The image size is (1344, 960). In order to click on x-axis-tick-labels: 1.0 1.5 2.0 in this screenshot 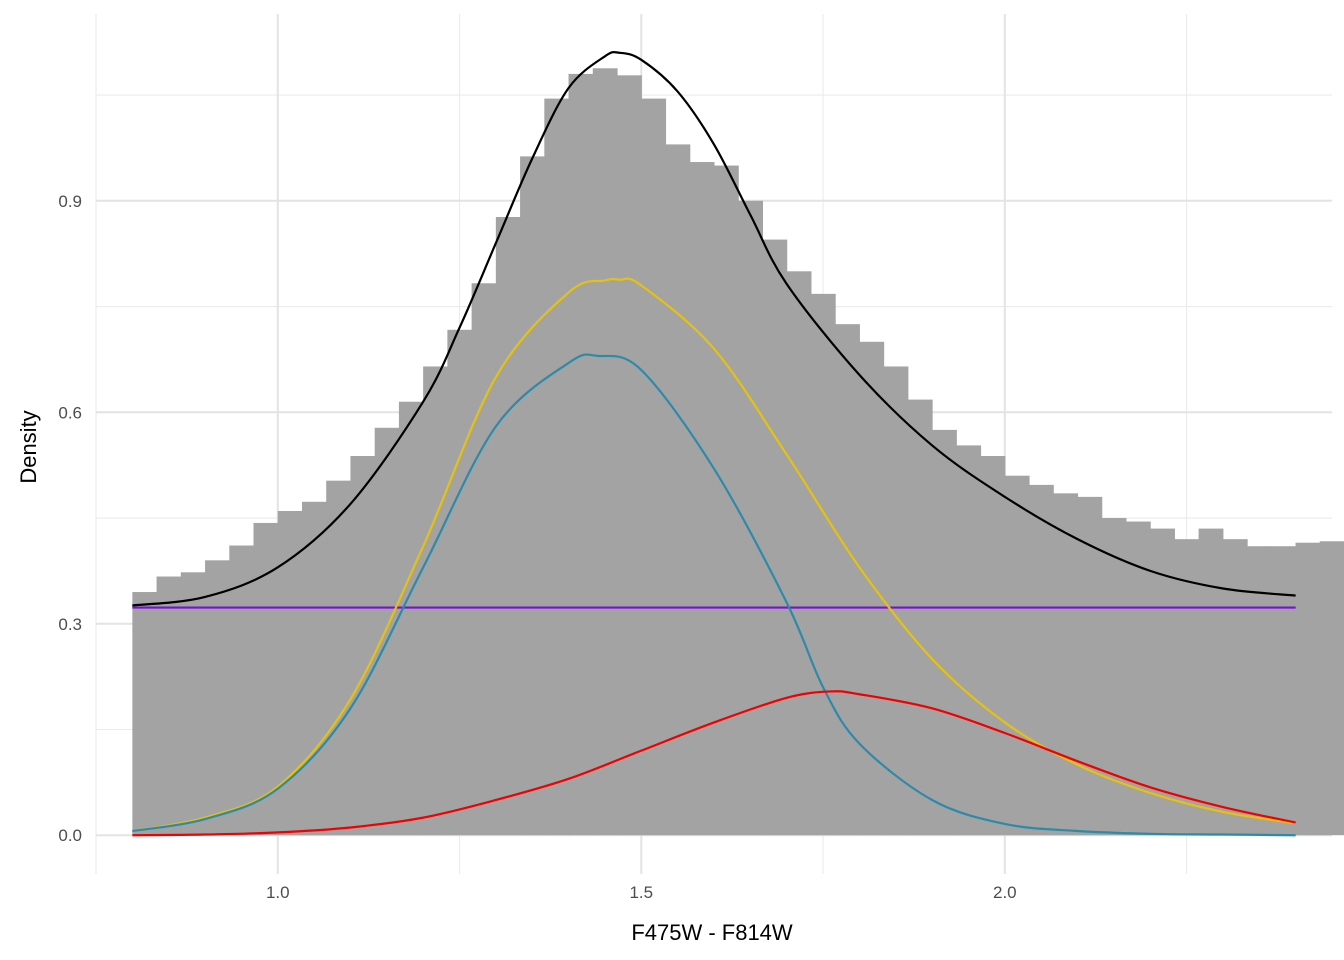, I will do `click(641, 892)`.